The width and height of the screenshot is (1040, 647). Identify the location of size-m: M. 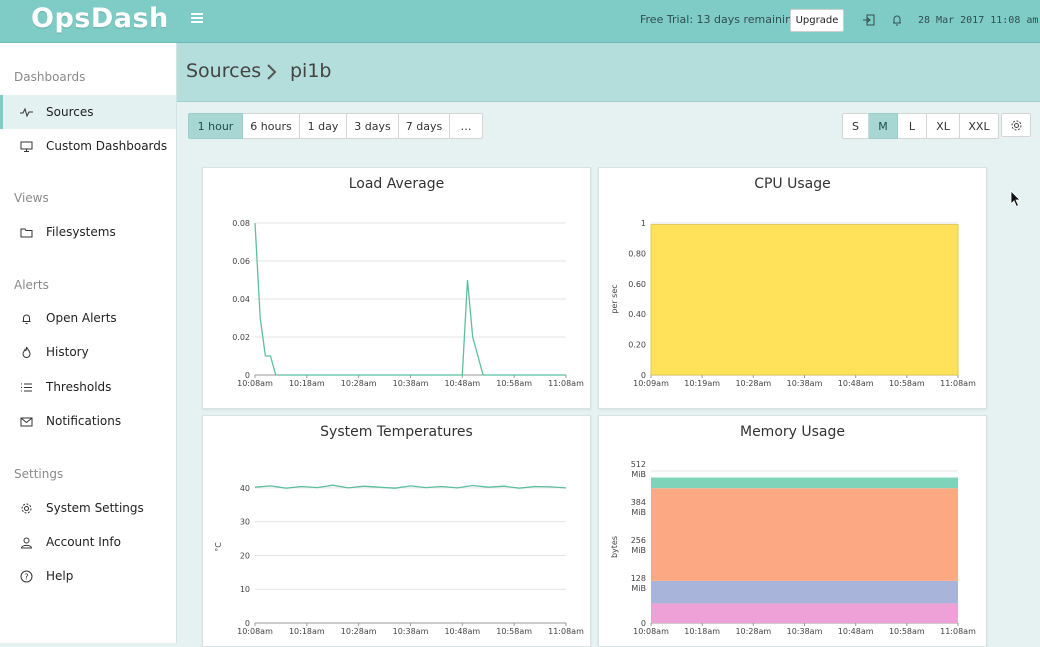
(883, 126).